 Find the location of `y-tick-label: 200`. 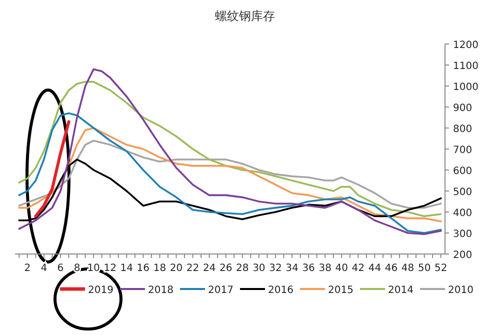

y-tick-label: 200 is located at coordinates (462, 255).